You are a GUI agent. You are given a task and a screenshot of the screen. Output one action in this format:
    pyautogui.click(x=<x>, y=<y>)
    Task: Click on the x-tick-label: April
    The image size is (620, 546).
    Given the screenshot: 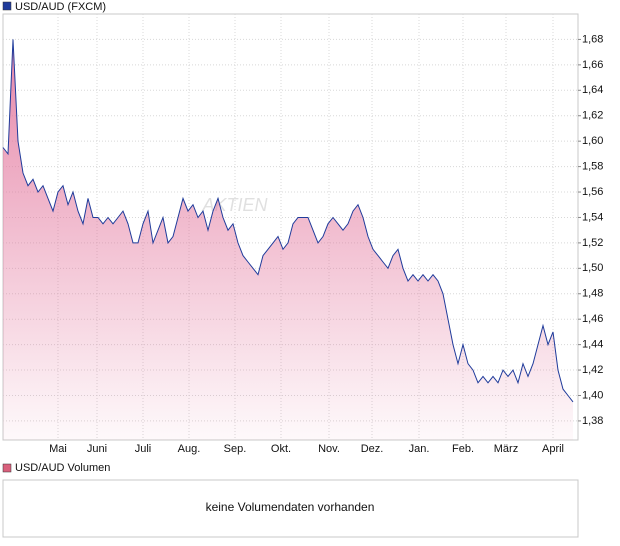 What is the action you would take?
    pyautogui.click(x=553, y=449)
    